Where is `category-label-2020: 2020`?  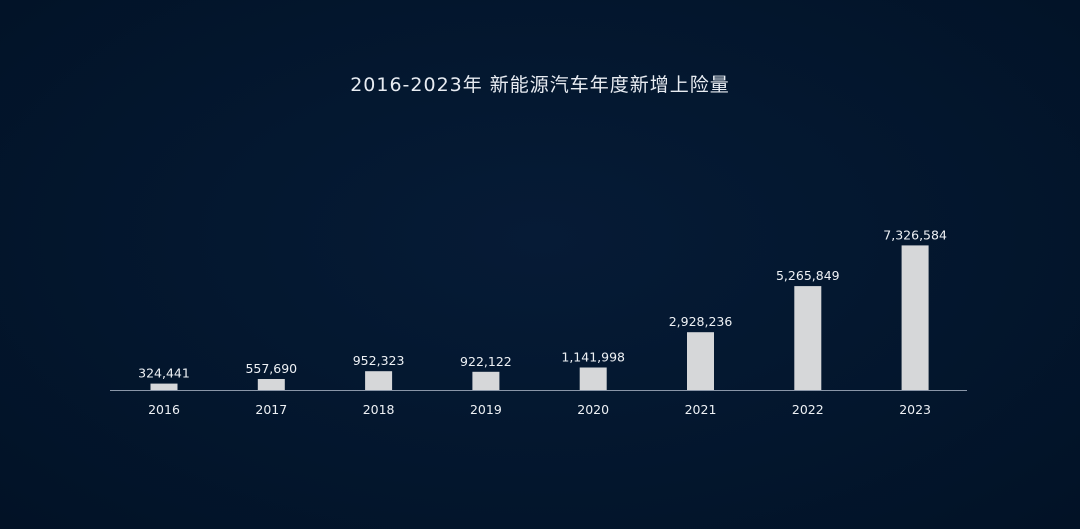
category-label-2020: 2020 is located at coordinates (593, 409).